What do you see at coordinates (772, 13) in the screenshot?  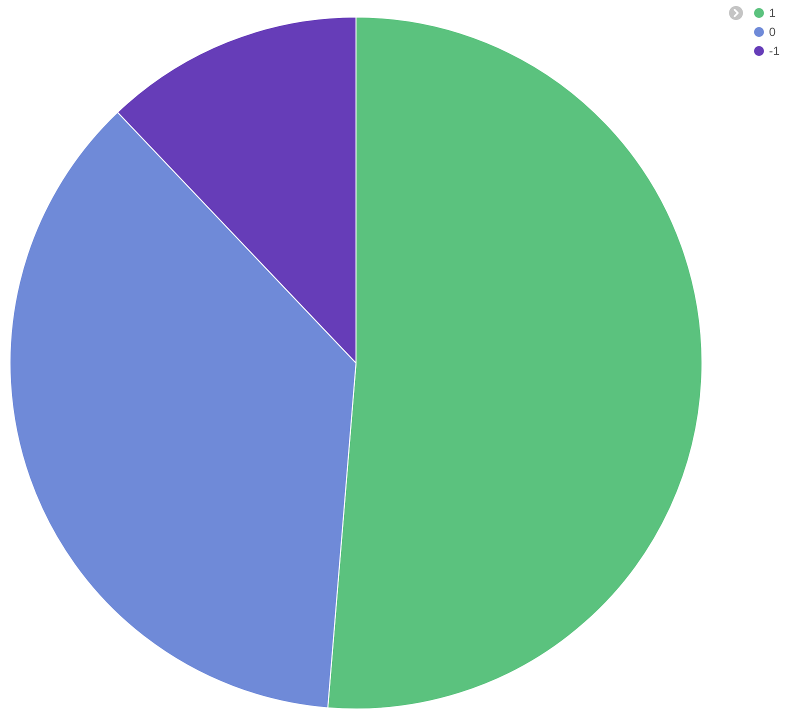 I see `legend-label: 1` at bounding box center [772, 13].